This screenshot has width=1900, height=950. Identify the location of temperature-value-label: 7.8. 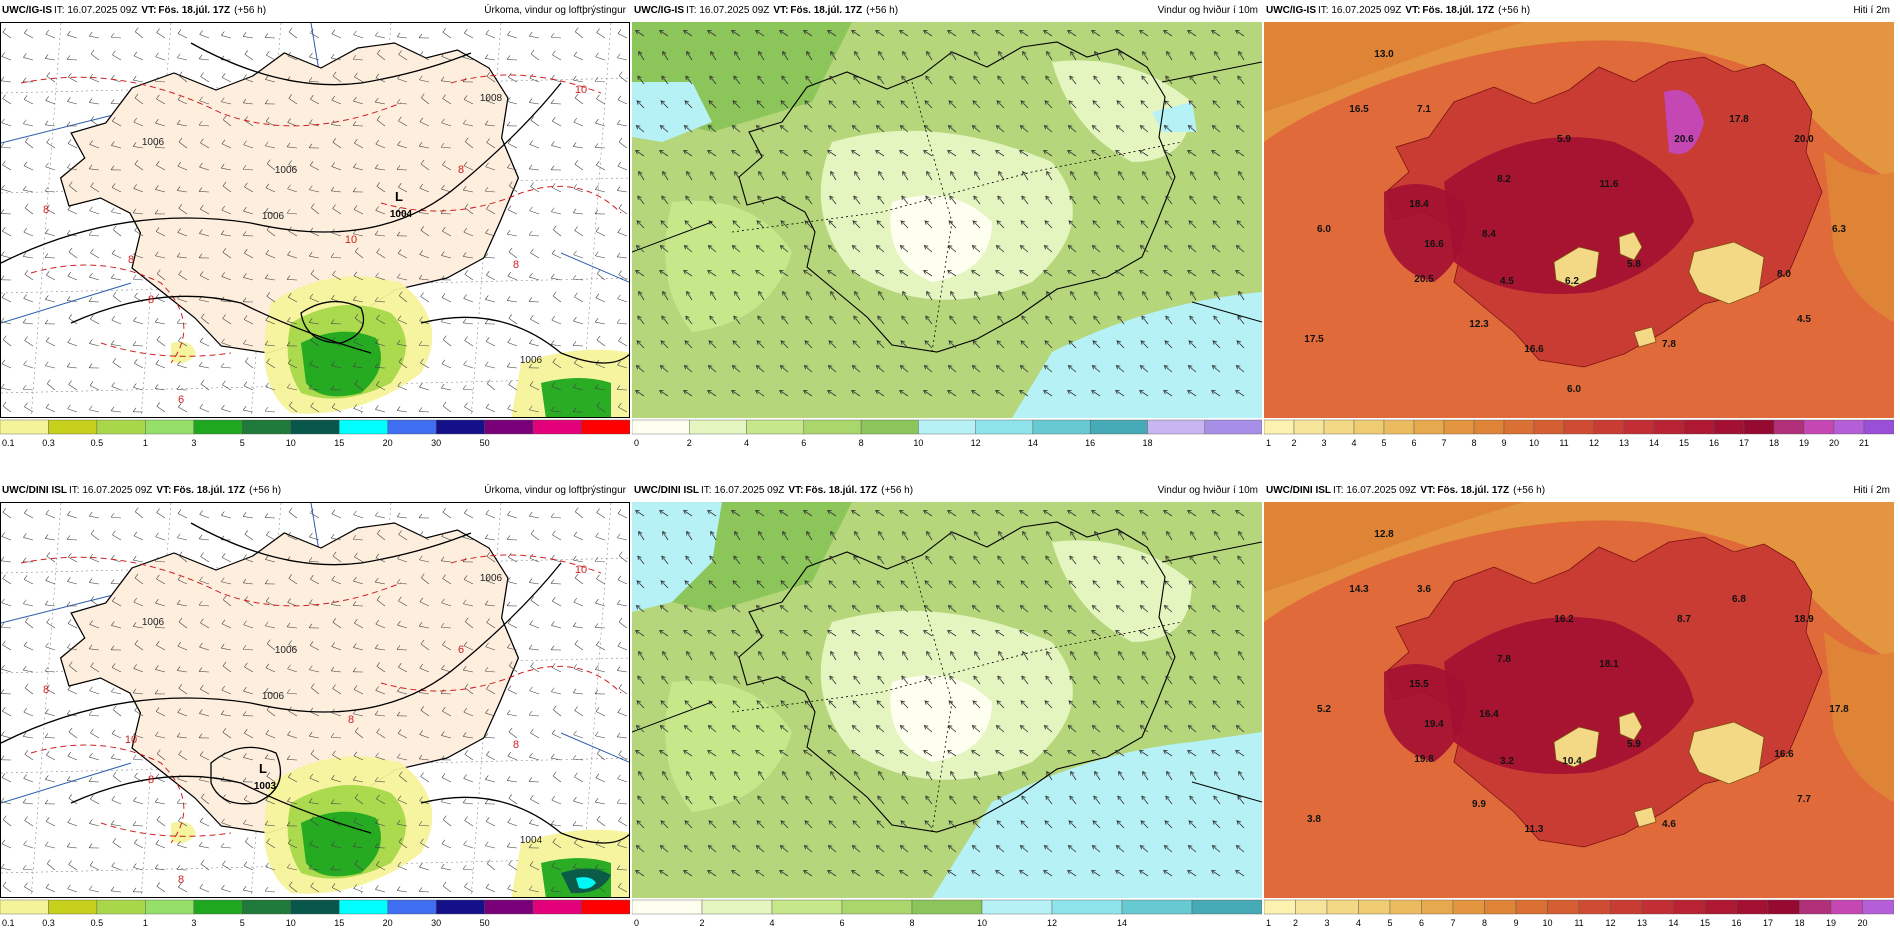
(1504, 659).